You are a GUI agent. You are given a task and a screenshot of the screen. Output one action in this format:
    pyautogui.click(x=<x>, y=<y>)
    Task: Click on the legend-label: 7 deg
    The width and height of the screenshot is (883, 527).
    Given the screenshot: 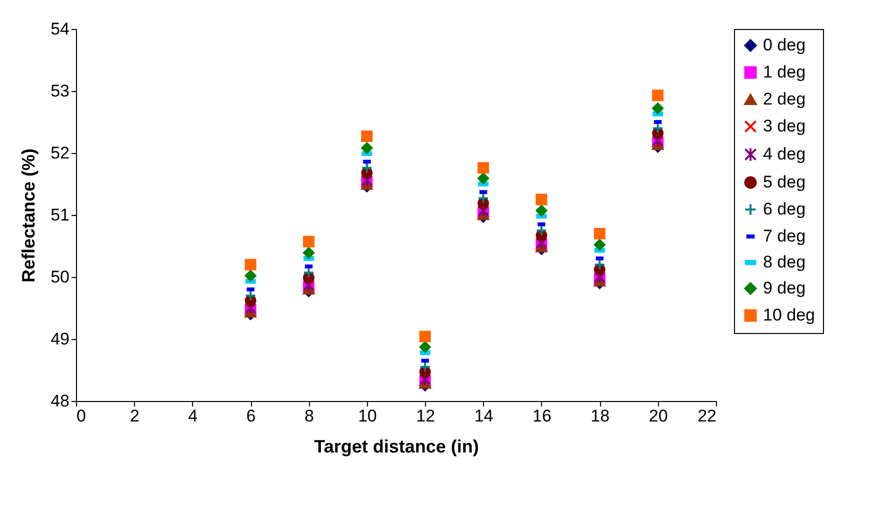 What is the action you would take?
    pyautogui.click(x=784, y=236)
    